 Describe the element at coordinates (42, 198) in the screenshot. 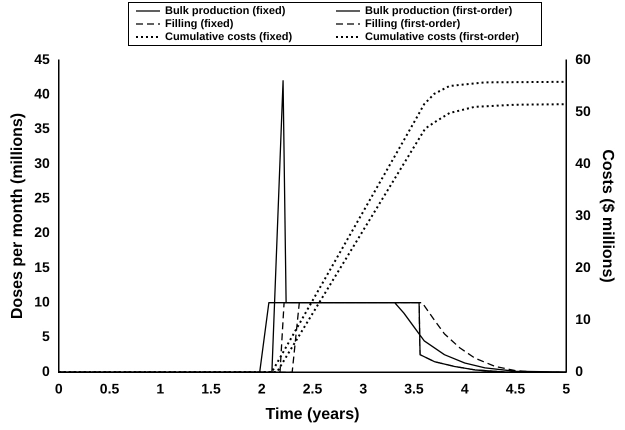

I see `y-tick-label: 25` at that location.